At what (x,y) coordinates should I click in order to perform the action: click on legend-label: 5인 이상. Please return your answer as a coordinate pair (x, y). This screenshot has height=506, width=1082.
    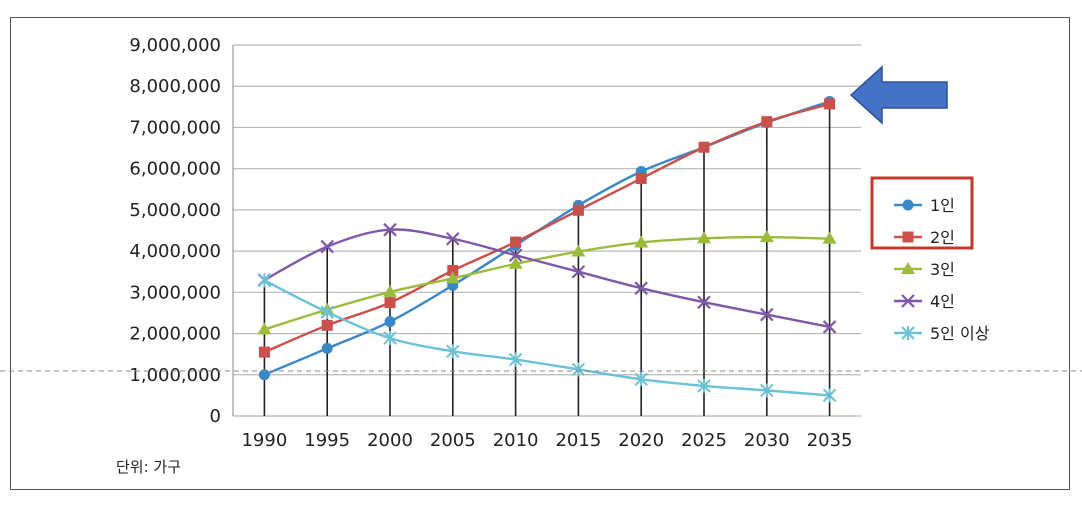
    Looking at the image, I should click on (960, 333).